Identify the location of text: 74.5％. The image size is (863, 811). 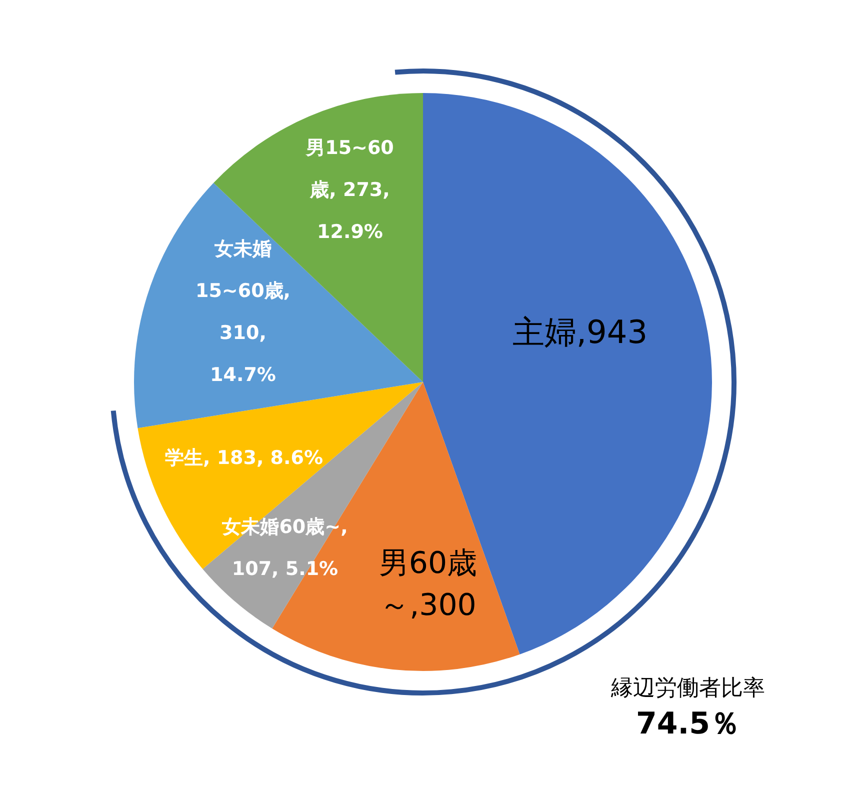
(688, 725).